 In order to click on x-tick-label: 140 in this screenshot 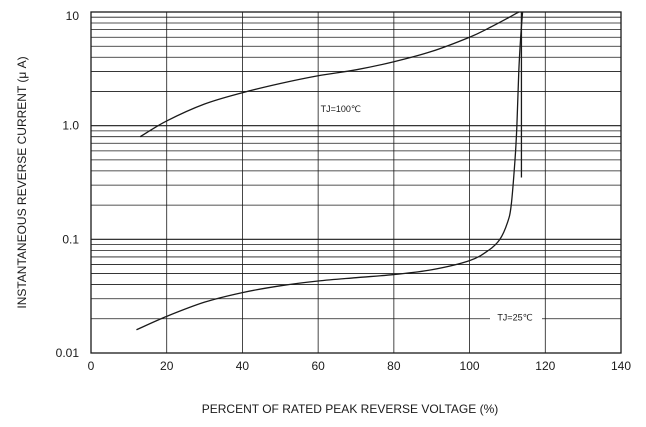, I will do `click(621, 366)`.